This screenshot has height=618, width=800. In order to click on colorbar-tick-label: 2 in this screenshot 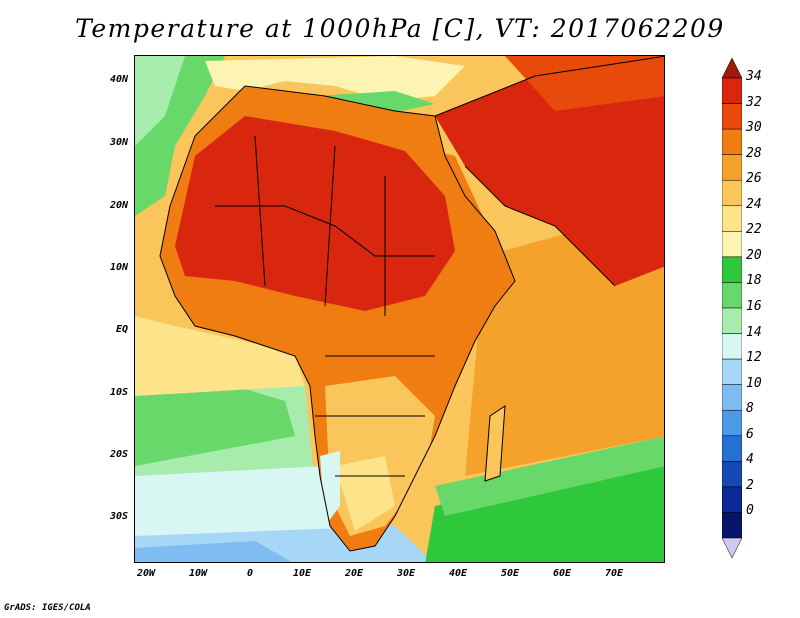, I will do `click(750, 485)`.